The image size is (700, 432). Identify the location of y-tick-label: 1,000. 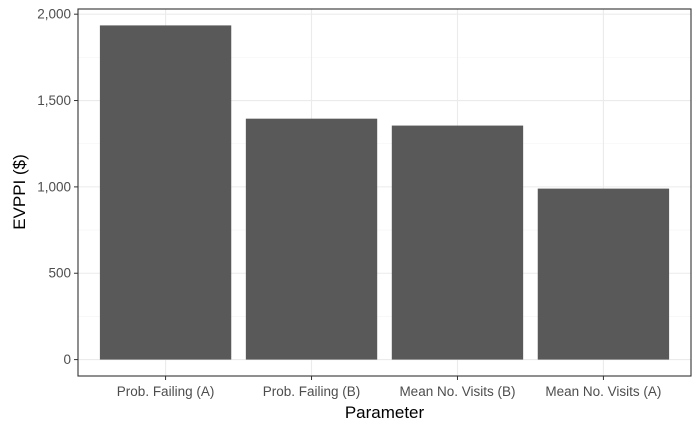
(54, 186).